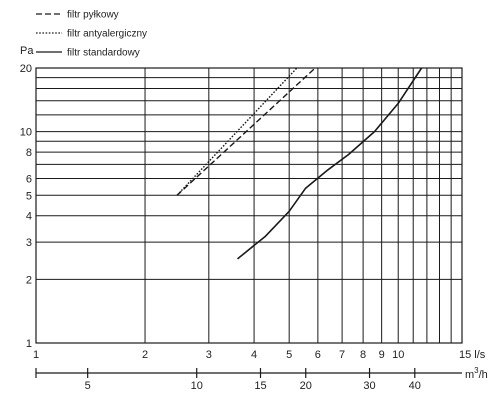  What do you see at coordinates (29, 243) in the screenshot?
I see `y-tick-label: 3` at bounding box center [29, 243].